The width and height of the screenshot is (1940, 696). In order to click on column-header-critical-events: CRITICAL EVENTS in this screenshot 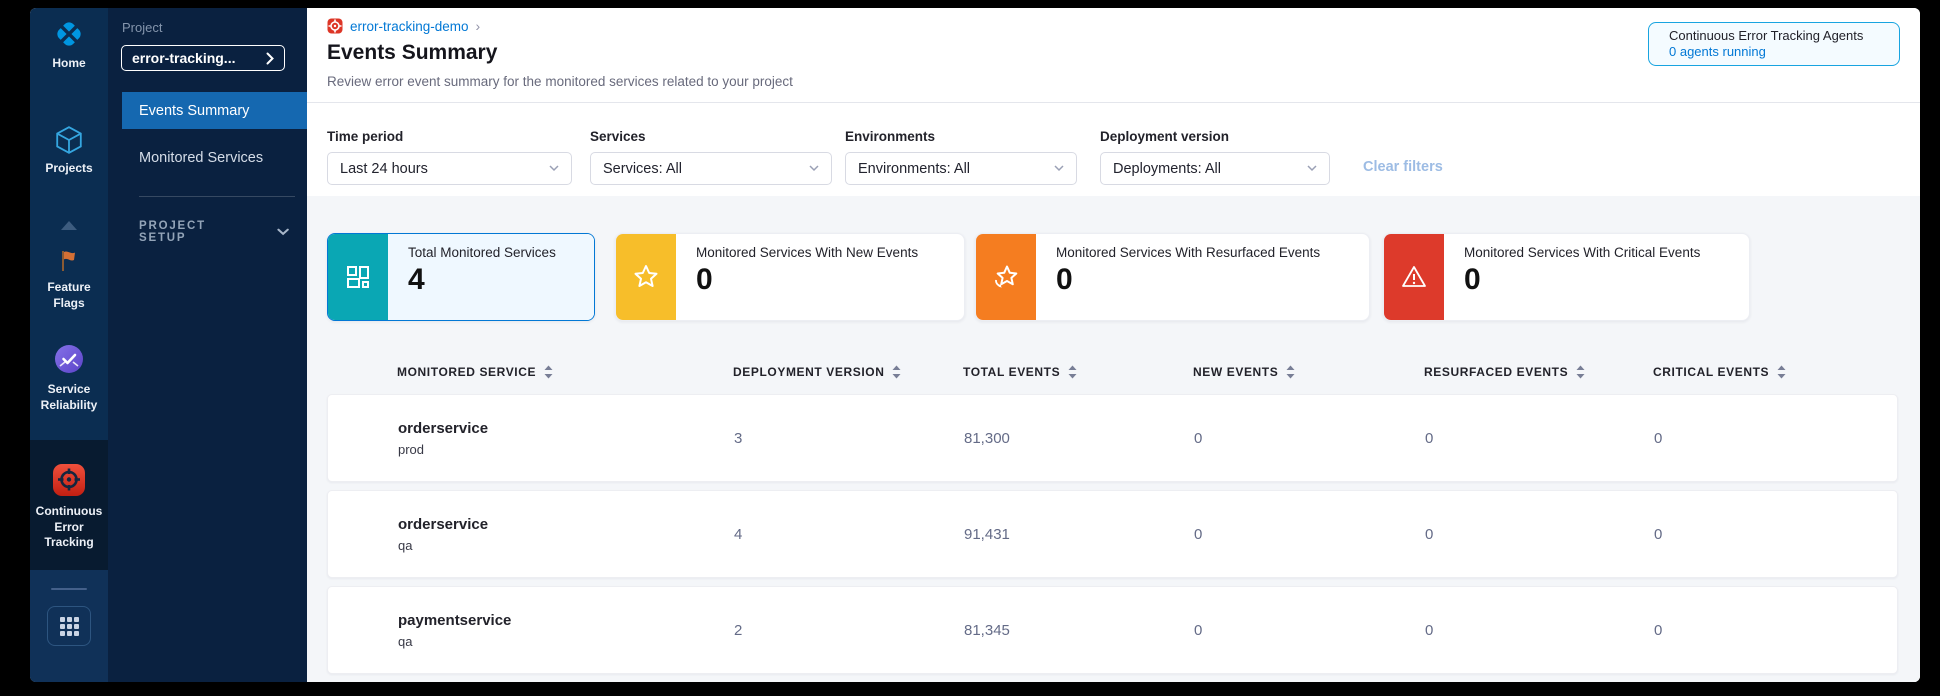, I will do `click(1775, 372)`.